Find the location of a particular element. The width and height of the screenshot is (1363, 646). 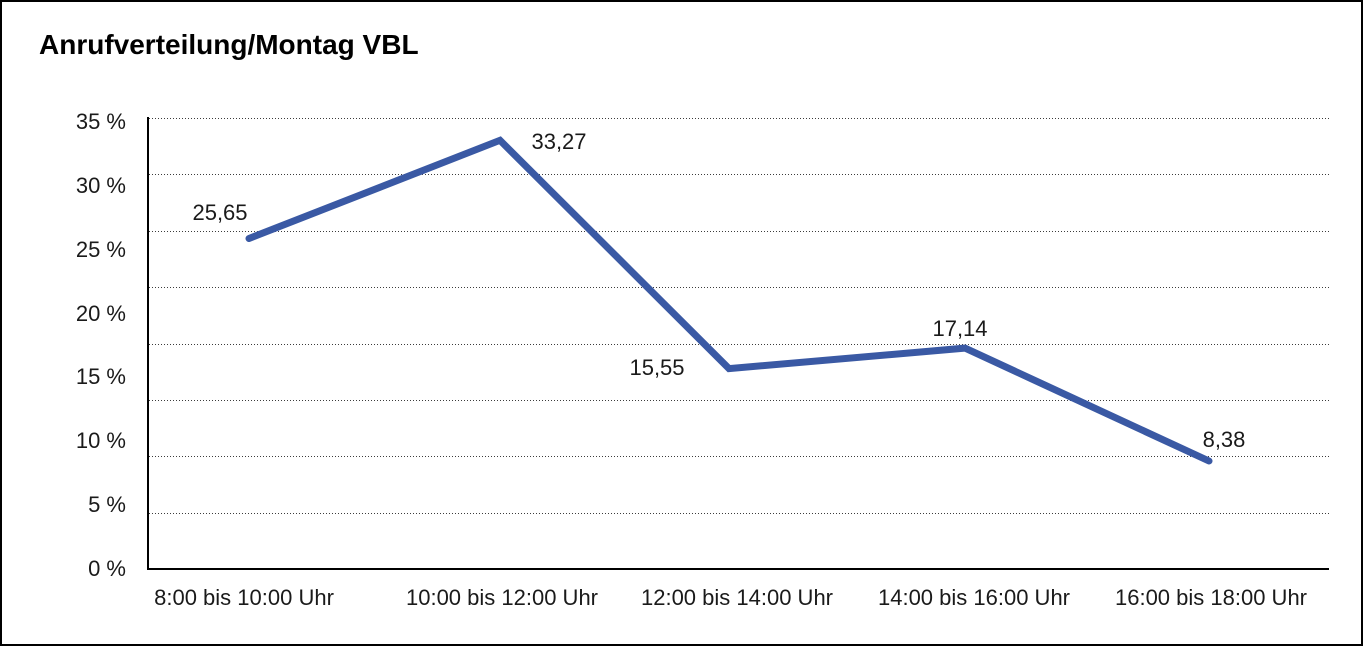

data-point-label: 15,55 is located at coordinates (657, 367).